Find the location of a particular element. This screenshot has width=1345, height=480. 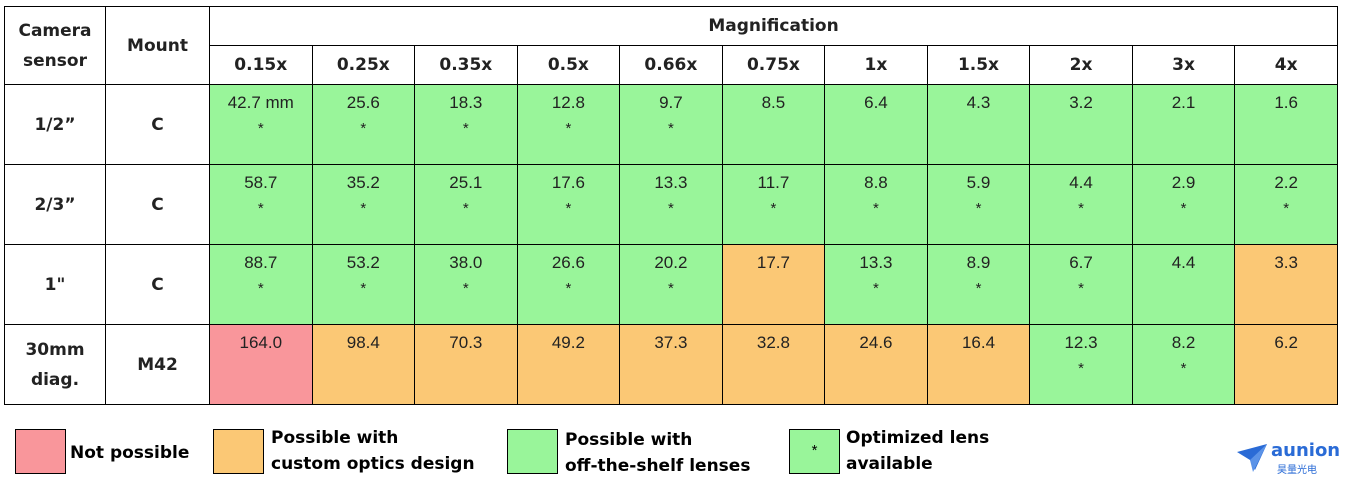

fov-value: 5.9 is located at coordinates (978, 182).